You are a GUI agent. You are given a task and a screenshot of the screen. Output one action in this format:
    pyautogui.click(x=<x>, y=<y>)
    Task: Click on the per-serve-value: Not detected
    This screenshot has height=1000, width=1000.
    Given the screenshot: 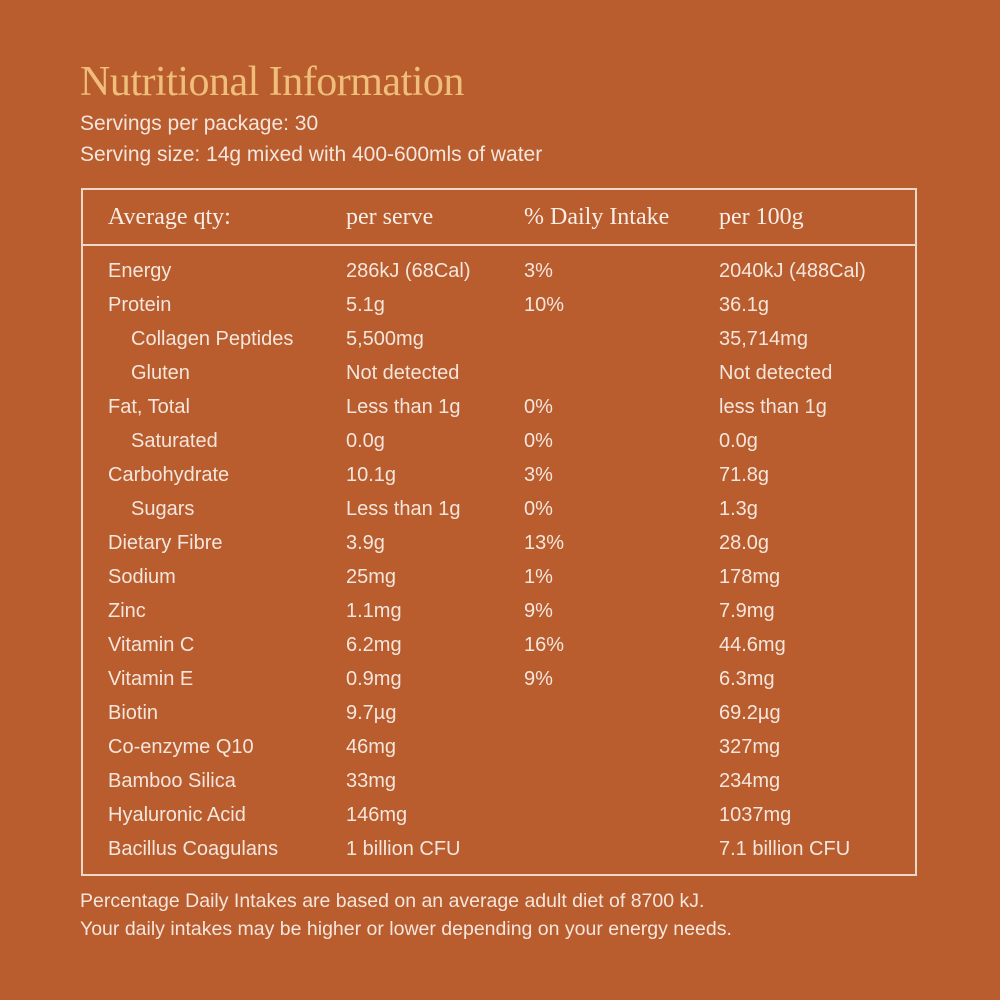 What is the action you would take?
    pyautogui.click(x=403, y=373)
    